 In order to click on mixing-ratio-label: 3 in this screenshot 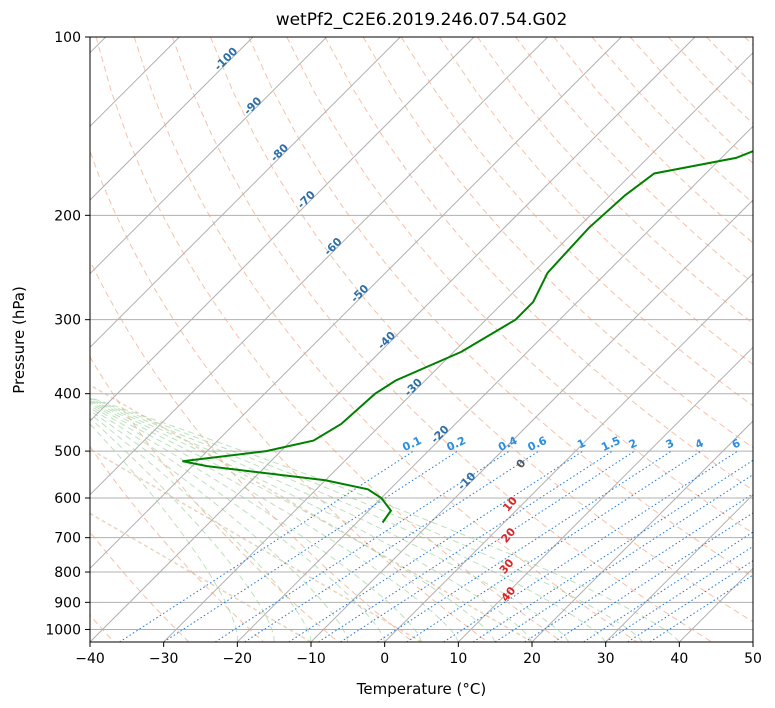, I will do `click(670, 443)`.